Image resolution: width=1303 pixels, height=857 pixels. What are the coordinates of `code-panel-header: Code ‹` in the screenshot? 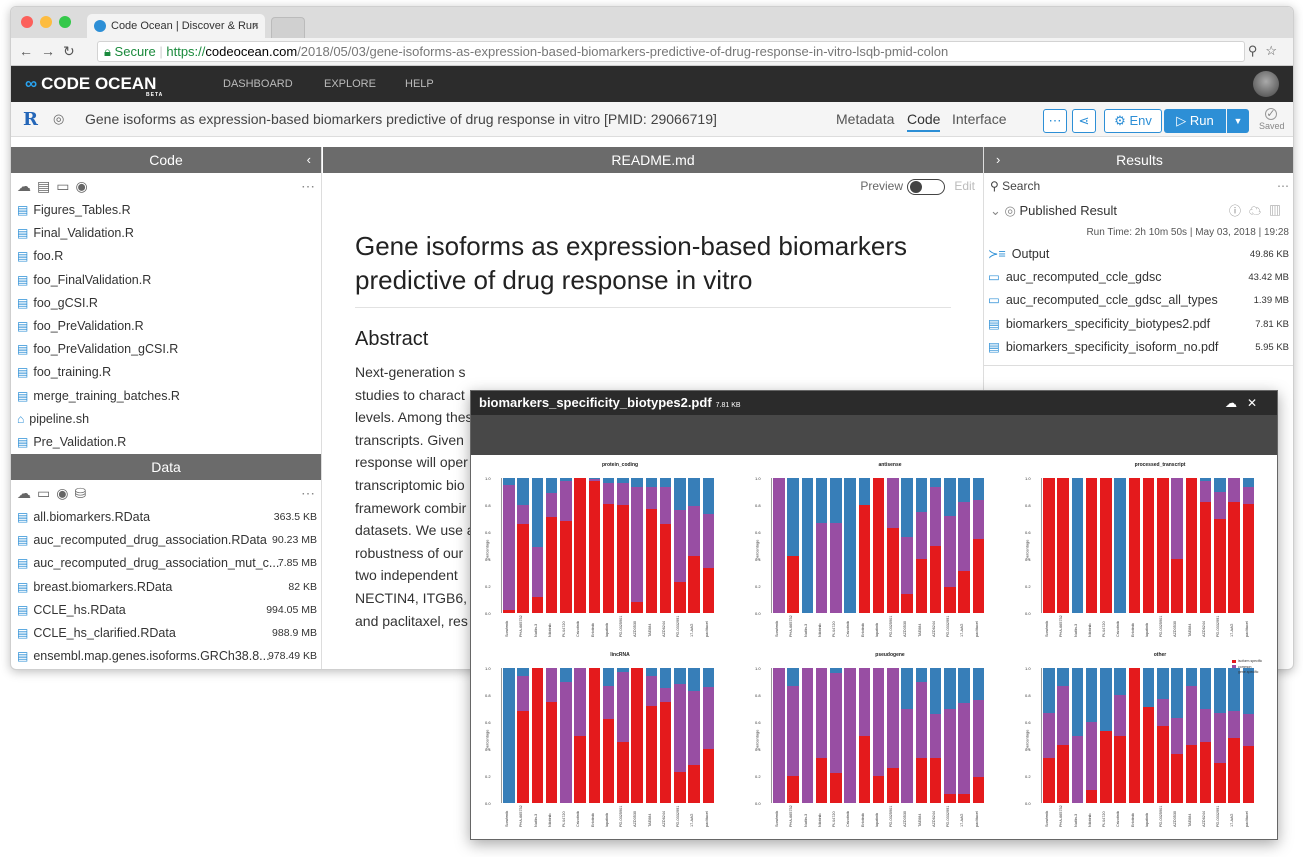 It's located at (166, 160).